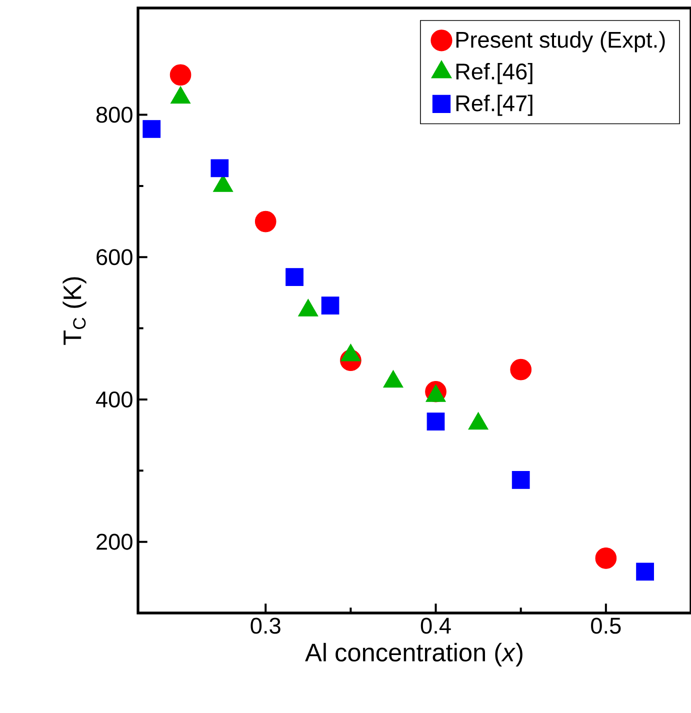  I want to click on legend-label: Present study (Expt.), so click(560, 41).